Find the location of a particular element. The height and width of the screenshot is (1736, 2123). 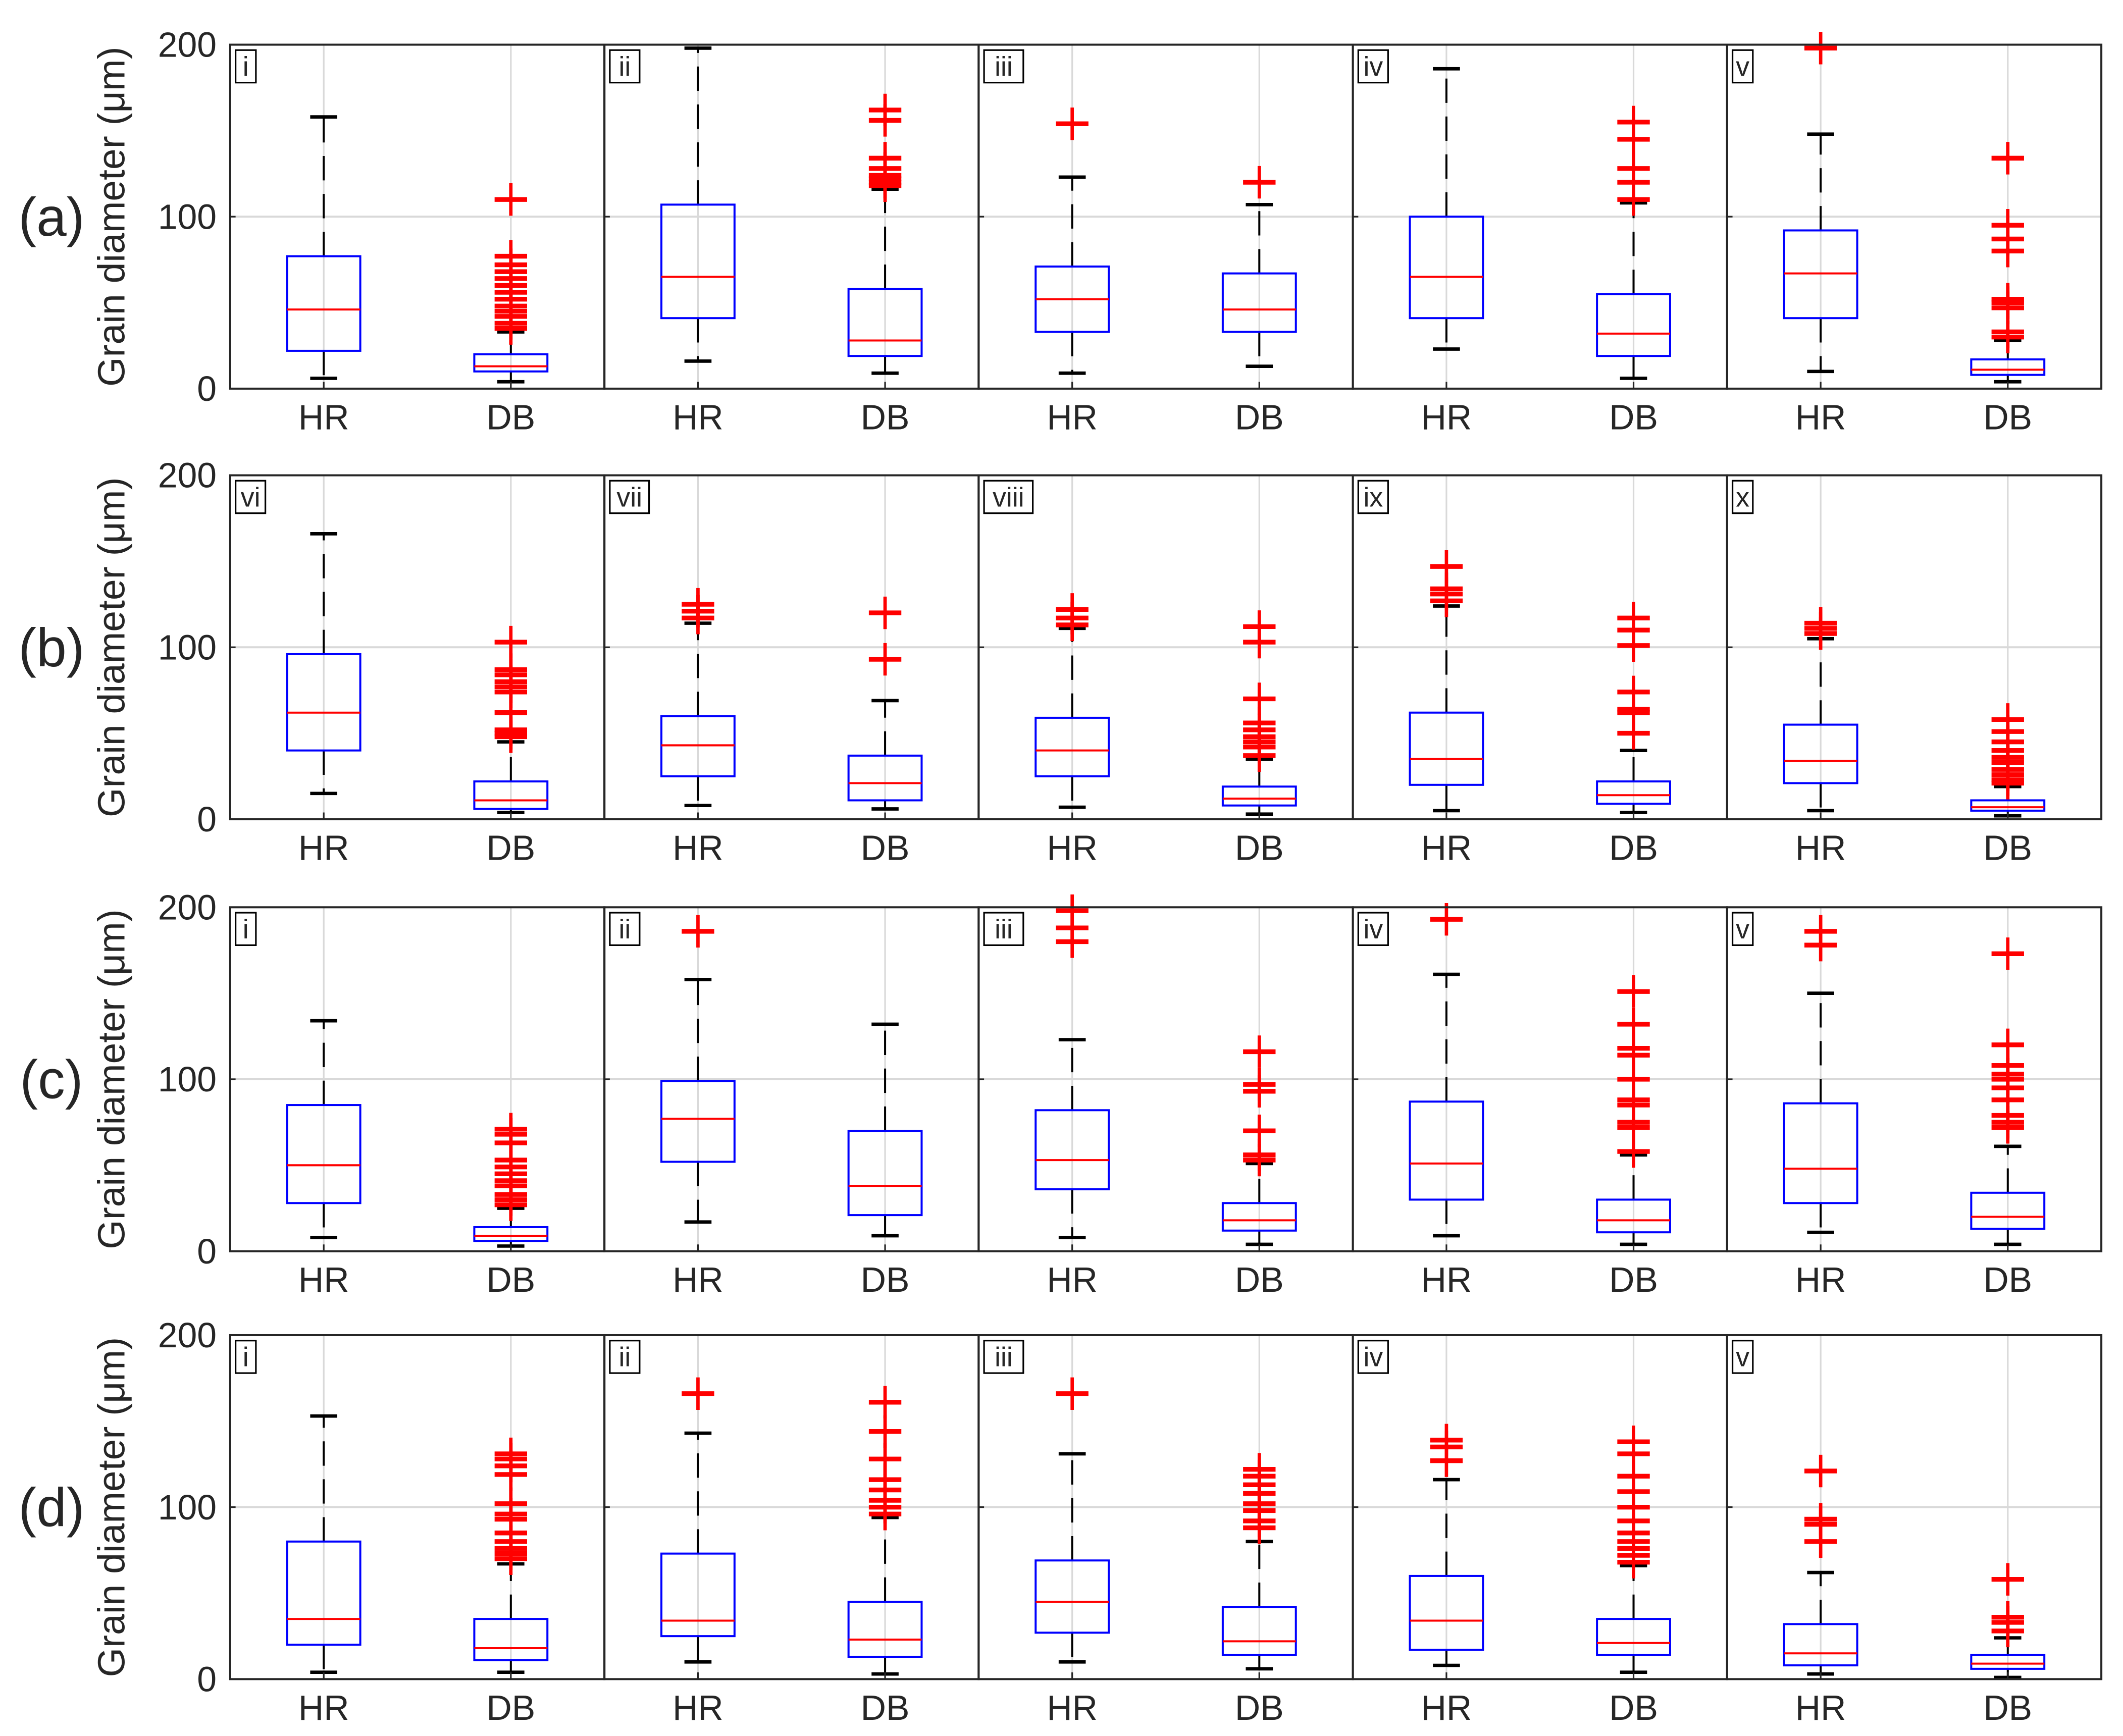

panel-tag: i is located at coordinates (246, 66).